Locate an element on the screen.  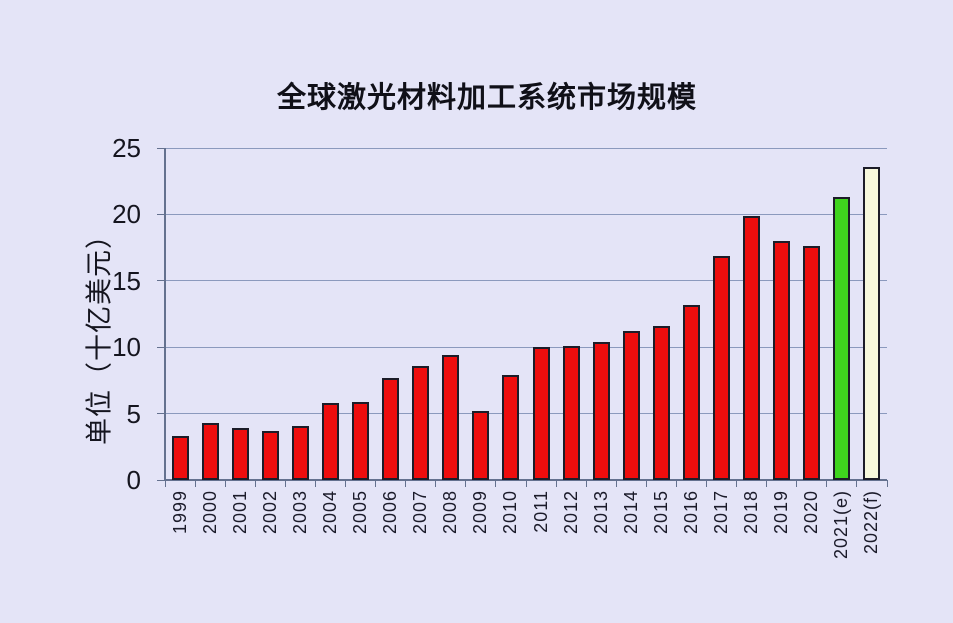
x-tick-label-2022(f): 2022(f) is located at coordinates (872, 522).